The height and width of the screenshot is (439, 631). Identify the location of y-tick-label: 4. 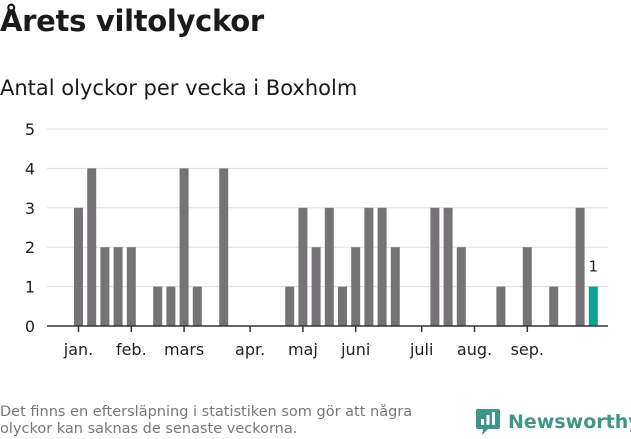
(30, 168).